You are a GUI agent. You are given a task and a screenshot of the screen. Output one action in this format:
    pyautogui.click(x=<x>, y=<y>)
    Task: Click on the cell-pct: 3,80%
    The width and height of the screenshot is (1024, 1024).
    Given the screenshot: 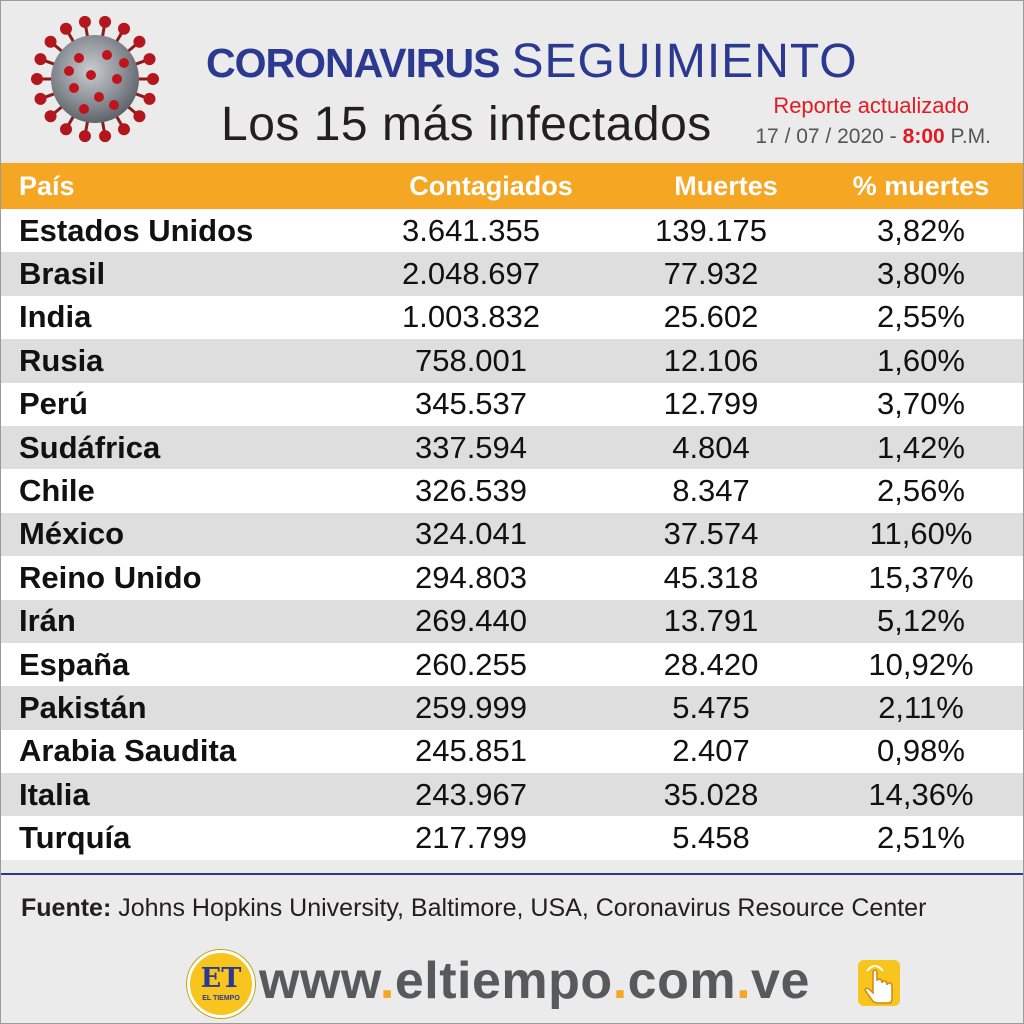 What is the action you would take?
    pyautogui.click(x=921, y=274)
    